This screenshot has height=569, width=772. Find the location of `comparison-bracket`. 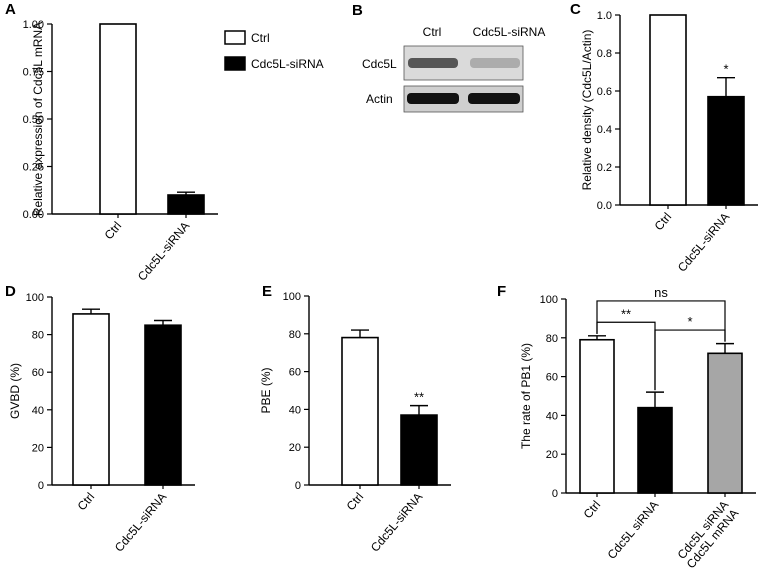

comparison-bracket is located at coordinates (661, 321).